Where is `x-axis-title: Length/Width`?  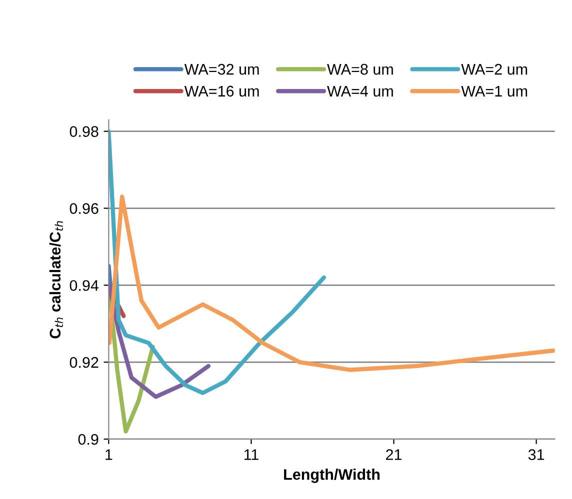 x-axis-title: Length/Width is located at coordinates (332, 475).